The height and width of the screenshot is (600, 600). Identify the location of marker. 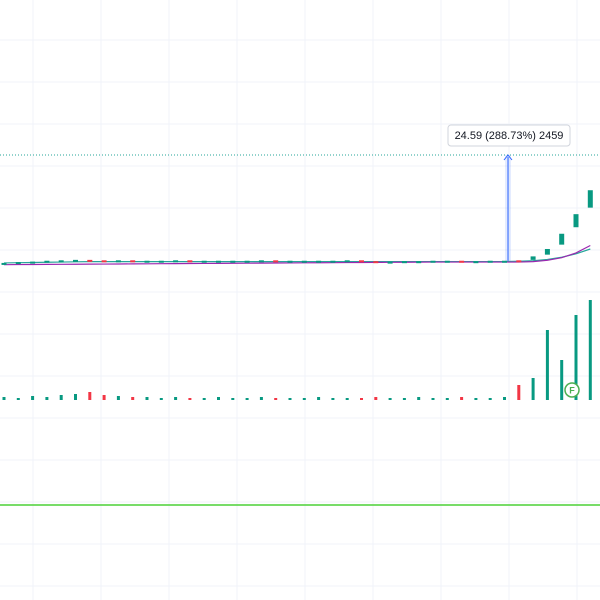
(572, 390).